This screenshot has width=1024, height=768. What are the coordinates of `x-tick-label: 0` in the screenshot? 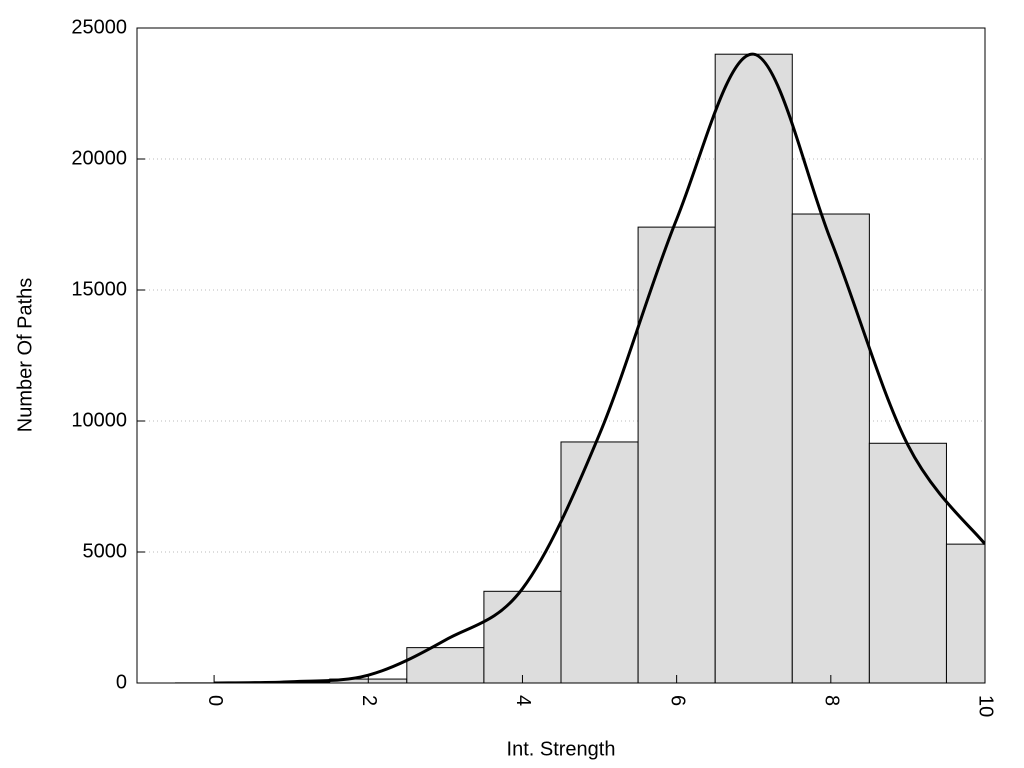 It's located at (215, 700).